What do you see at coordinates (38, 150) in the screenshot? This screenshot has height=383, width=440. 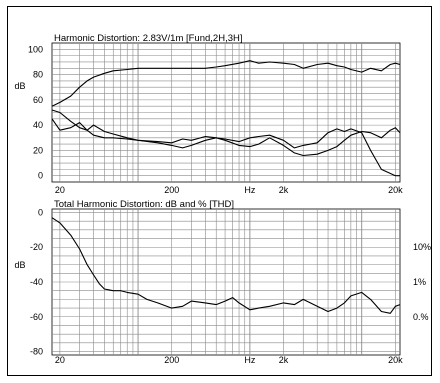 I see `y-tick-label: 20` at bounding box center [38, 150].